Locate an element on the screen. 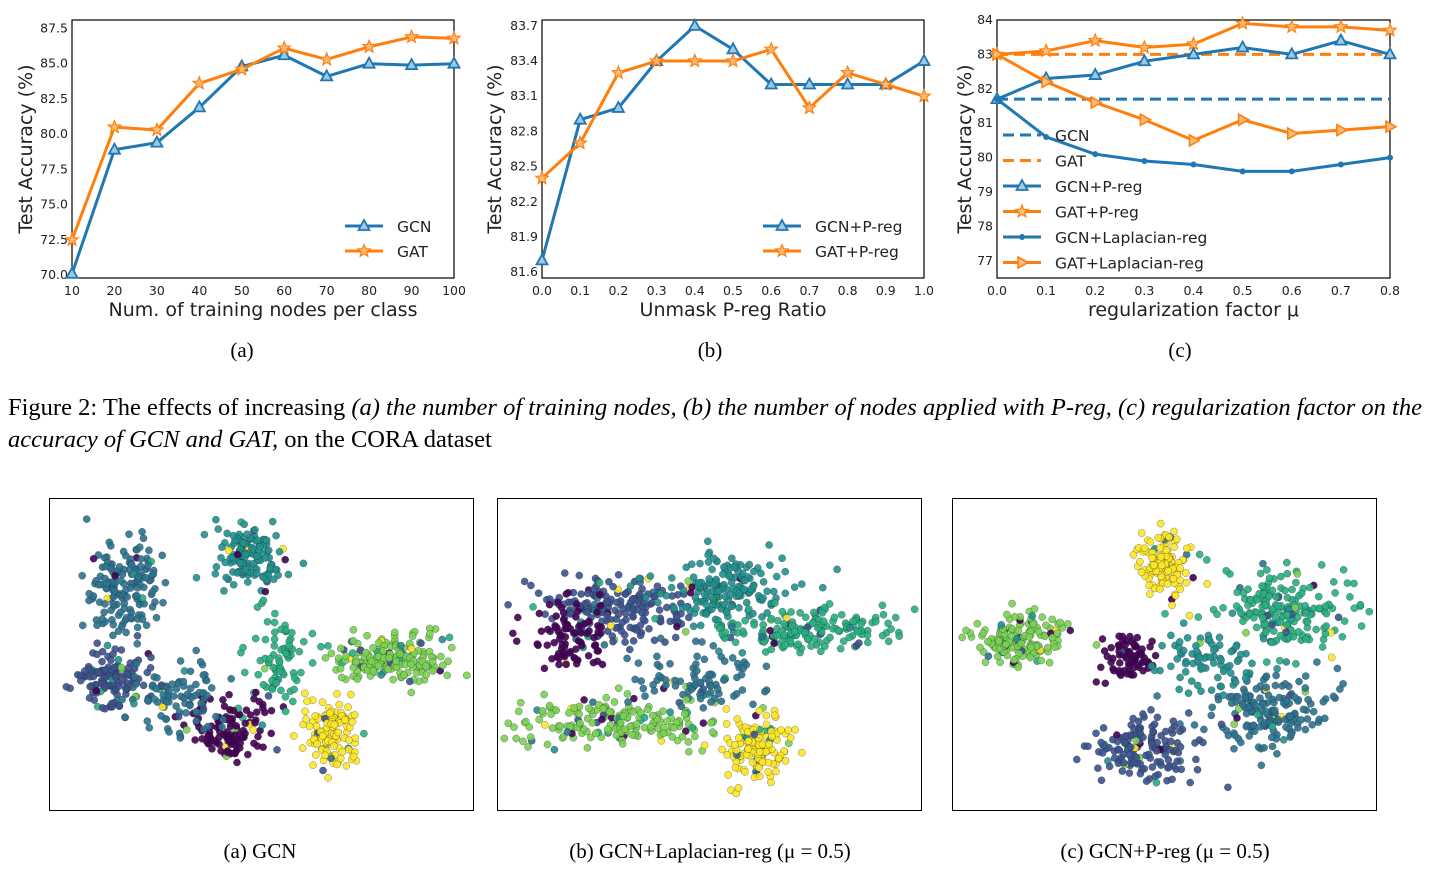  y-tick-label: 83.7 is located at coordinates (524, 25).